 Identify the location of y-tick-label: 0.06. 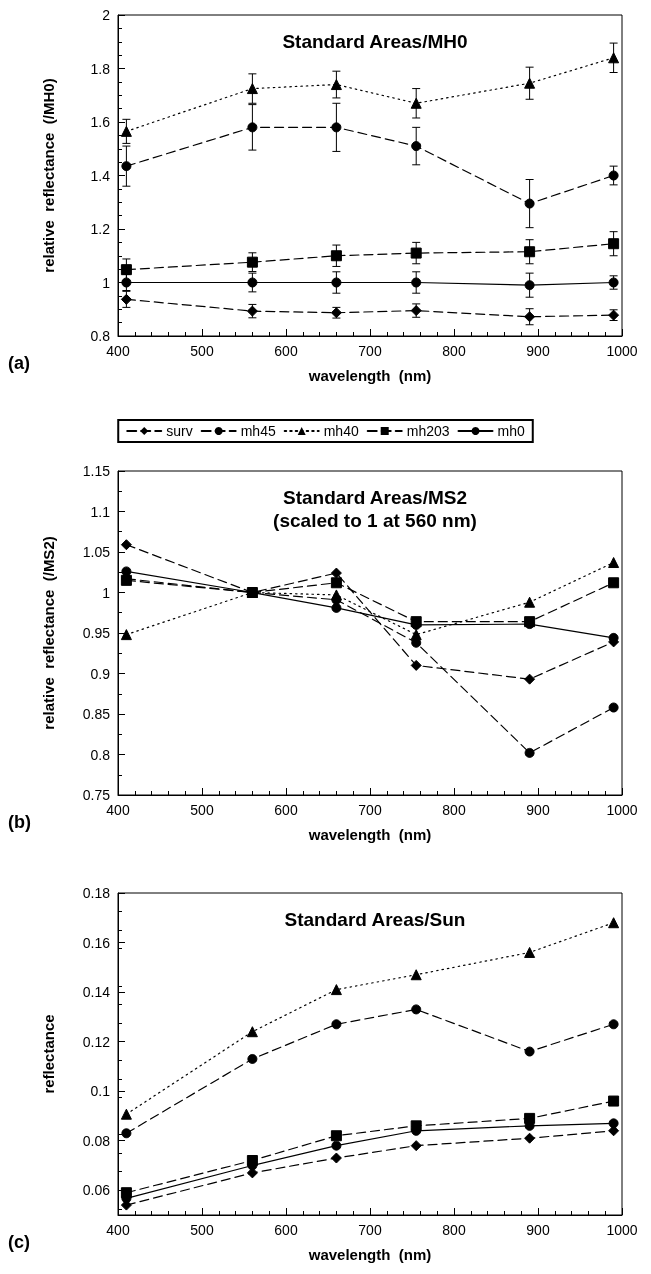
(96, 1190).